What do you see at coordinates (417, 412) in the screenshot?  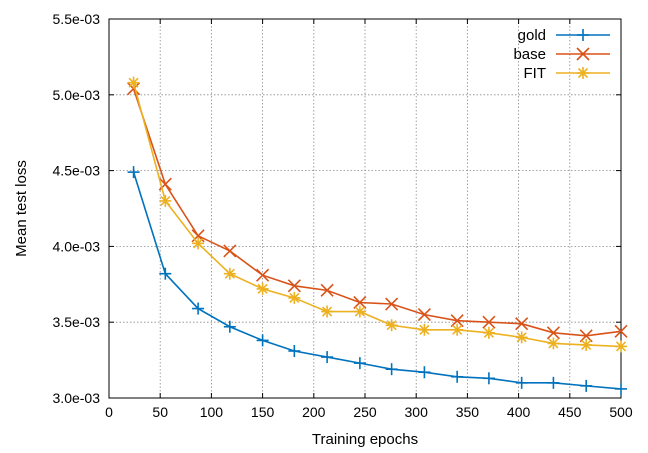 I see `x-tick-label: 300` at bounding box center [417, 412].